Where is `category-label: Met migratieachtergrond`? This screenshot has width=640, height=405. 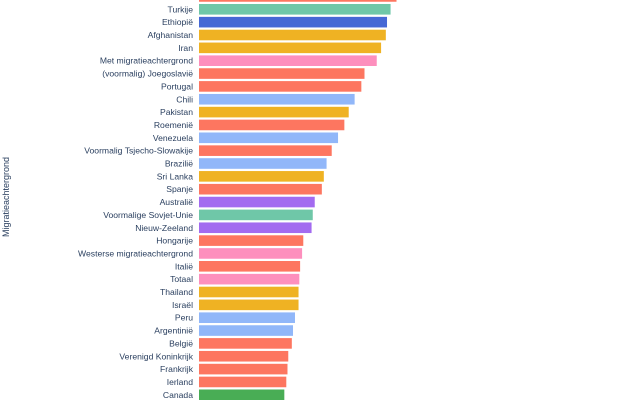 category-label: Met migratieachtergrond is located at coordinates (146, 61).